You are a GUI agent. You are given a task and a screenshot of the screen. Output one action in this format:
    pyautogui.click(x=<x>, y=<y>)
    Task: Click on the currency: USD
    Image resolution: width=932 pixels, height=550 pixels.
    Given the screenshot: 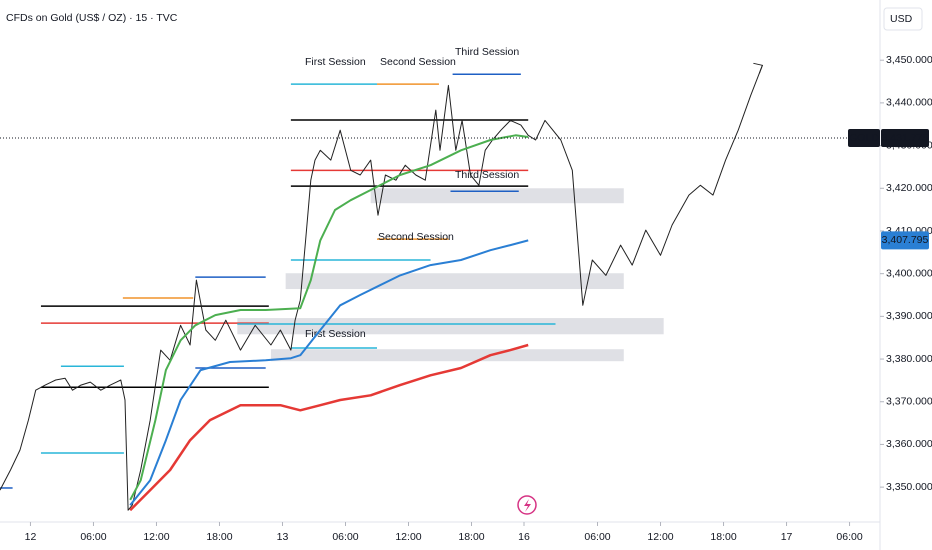 What is the action you would take?
    pyautogui.click(x=901, y=19)
    